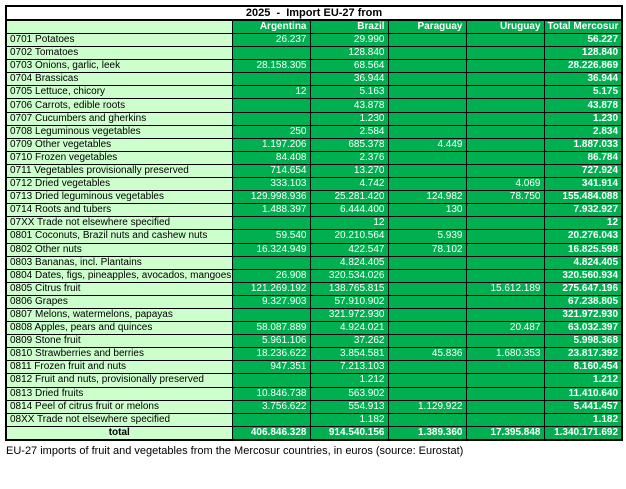  What do you see at coordinates (314, 157) in the screenshot?
I see `table-row: 0710 Frozen vegetables 84.408 2.376 86.784` at bounding box center [314, 157].